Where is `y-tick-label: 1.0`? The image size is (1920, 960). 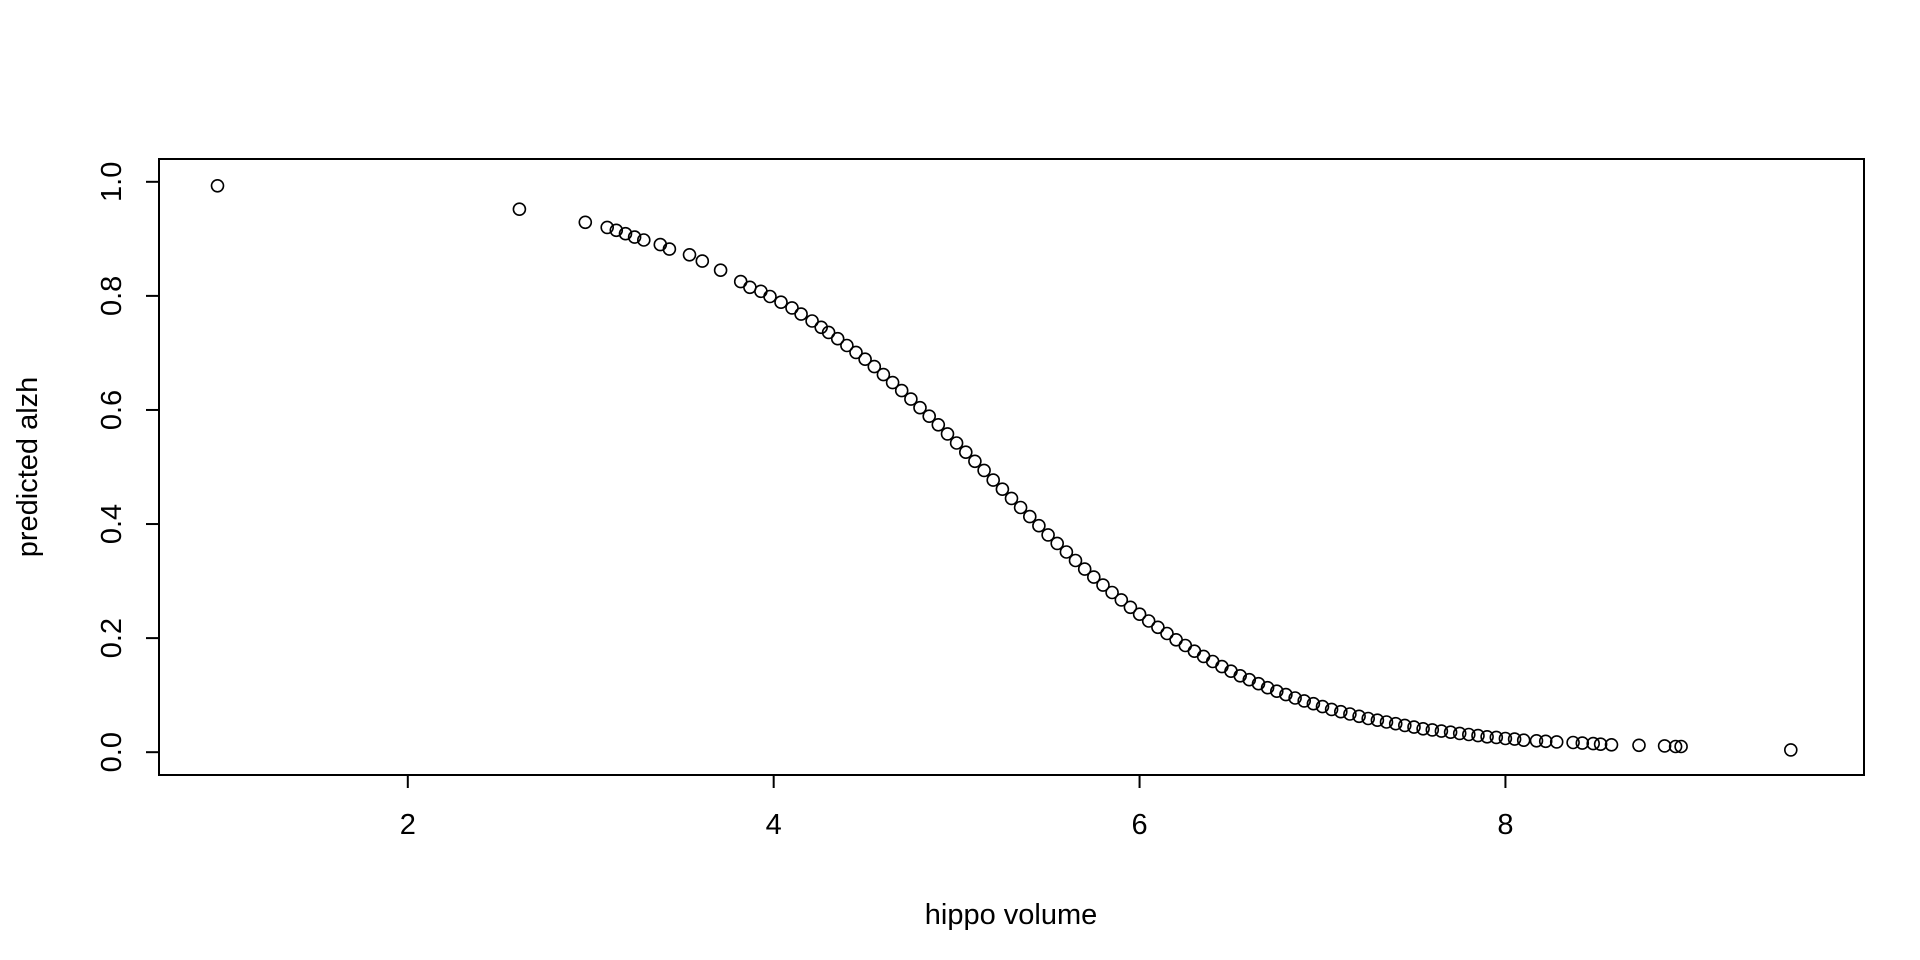 y-tick-label: 1.0 is located at coordinates (112, 182).